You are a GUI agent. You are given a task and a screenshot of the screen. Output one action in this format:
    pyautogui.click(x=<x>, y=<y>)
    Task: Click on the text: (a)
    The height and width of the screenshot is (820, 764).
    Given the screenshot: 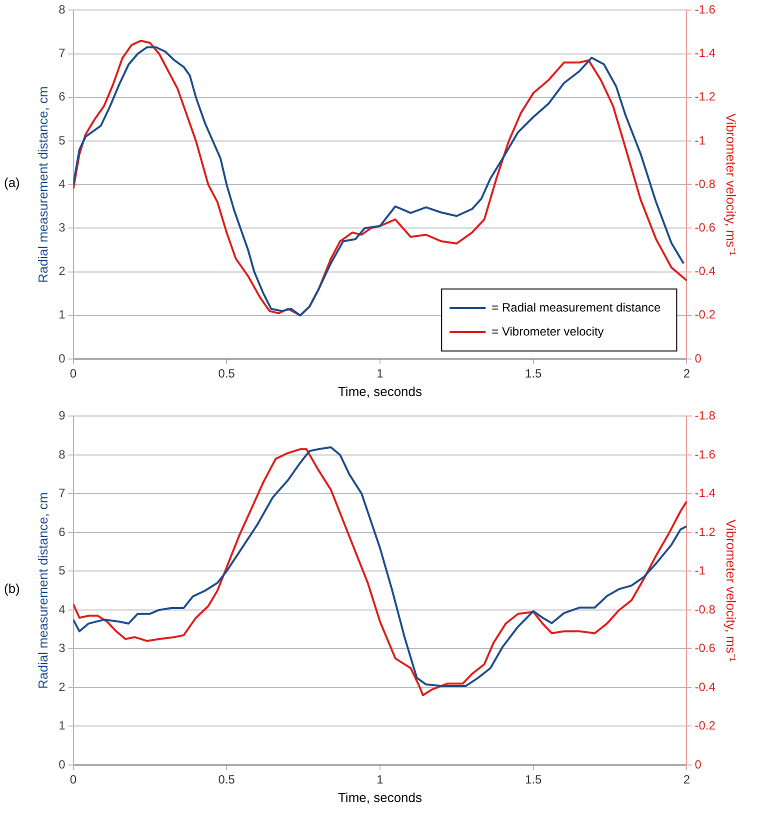 What is the action you would take?
    pyautogui.click(x=12, y=182)
    